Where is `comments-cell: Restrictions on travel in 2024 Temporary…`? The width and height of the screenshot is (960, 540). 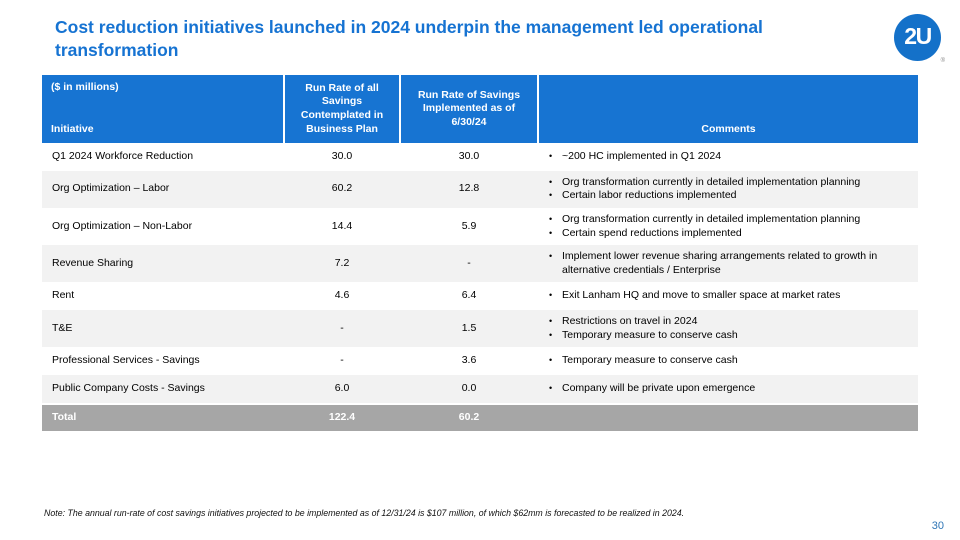 comments-cell: Restrictions on travel in 2024 Temporary… is located at coordinates (728, 329).